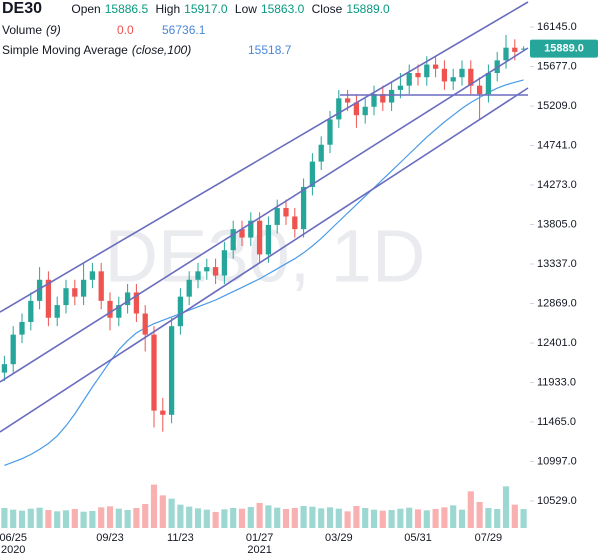 The width and height of the screenshot is (600, 558). I want to click on x-tick-label: 05/31, so click(418, 538).